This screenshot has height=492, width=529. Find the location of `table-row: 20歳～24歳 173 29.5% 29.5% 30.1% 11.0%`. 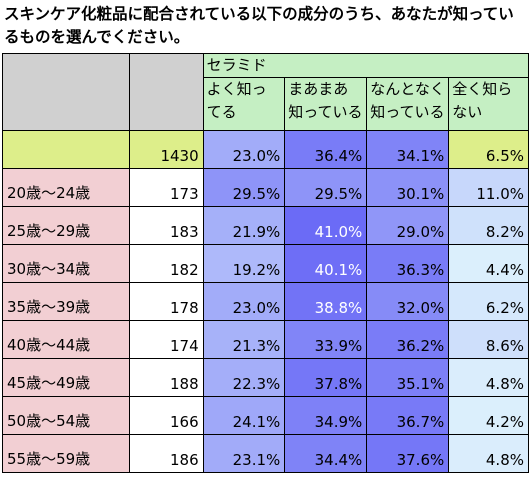

table-row: 20歳～24歳 173 29.5% 29.5% 30.1% 11.0% is located at coordinates (265, 187).